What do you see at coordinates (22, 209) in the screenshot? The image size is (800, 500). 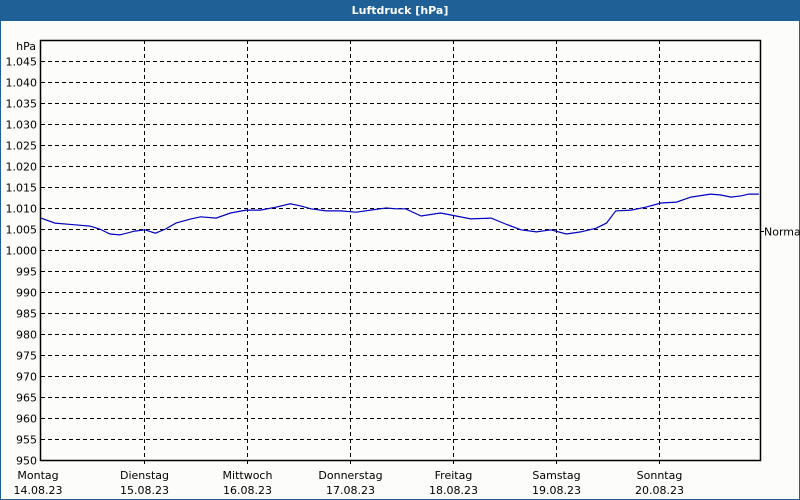 I see `y-tick-label: 1.010` at bounding box center [22, 209].